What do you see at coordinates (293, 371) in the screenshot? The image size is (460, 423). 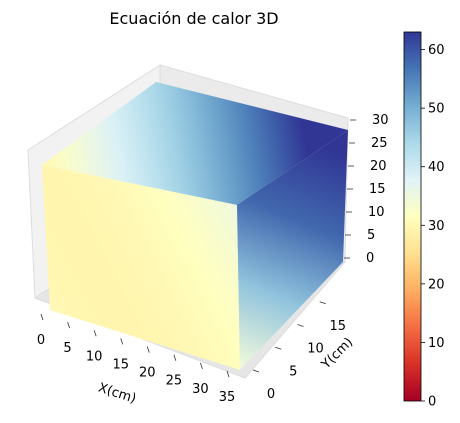 I see `y-tick-label: 5` at bounding box center [293, 371].